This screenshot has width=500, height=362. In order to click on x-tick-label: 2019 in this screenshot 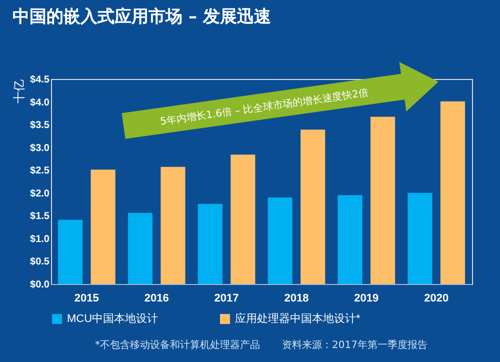, I will do `click(366, 298)`.